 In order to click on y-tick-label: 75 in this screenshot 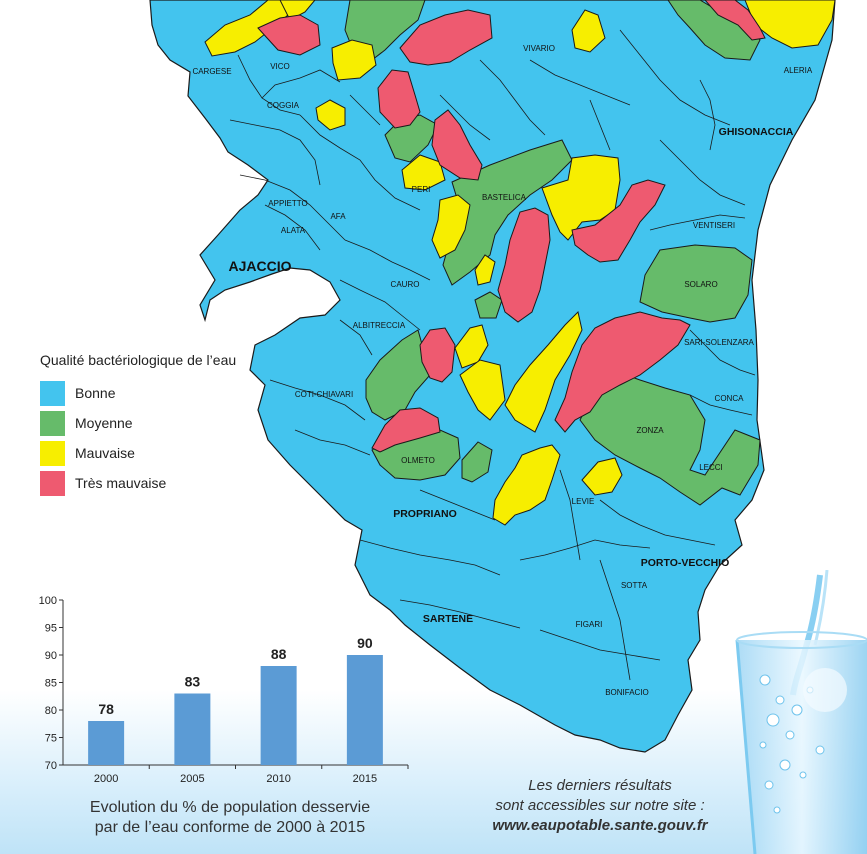, I will do `click(51, 739)`.